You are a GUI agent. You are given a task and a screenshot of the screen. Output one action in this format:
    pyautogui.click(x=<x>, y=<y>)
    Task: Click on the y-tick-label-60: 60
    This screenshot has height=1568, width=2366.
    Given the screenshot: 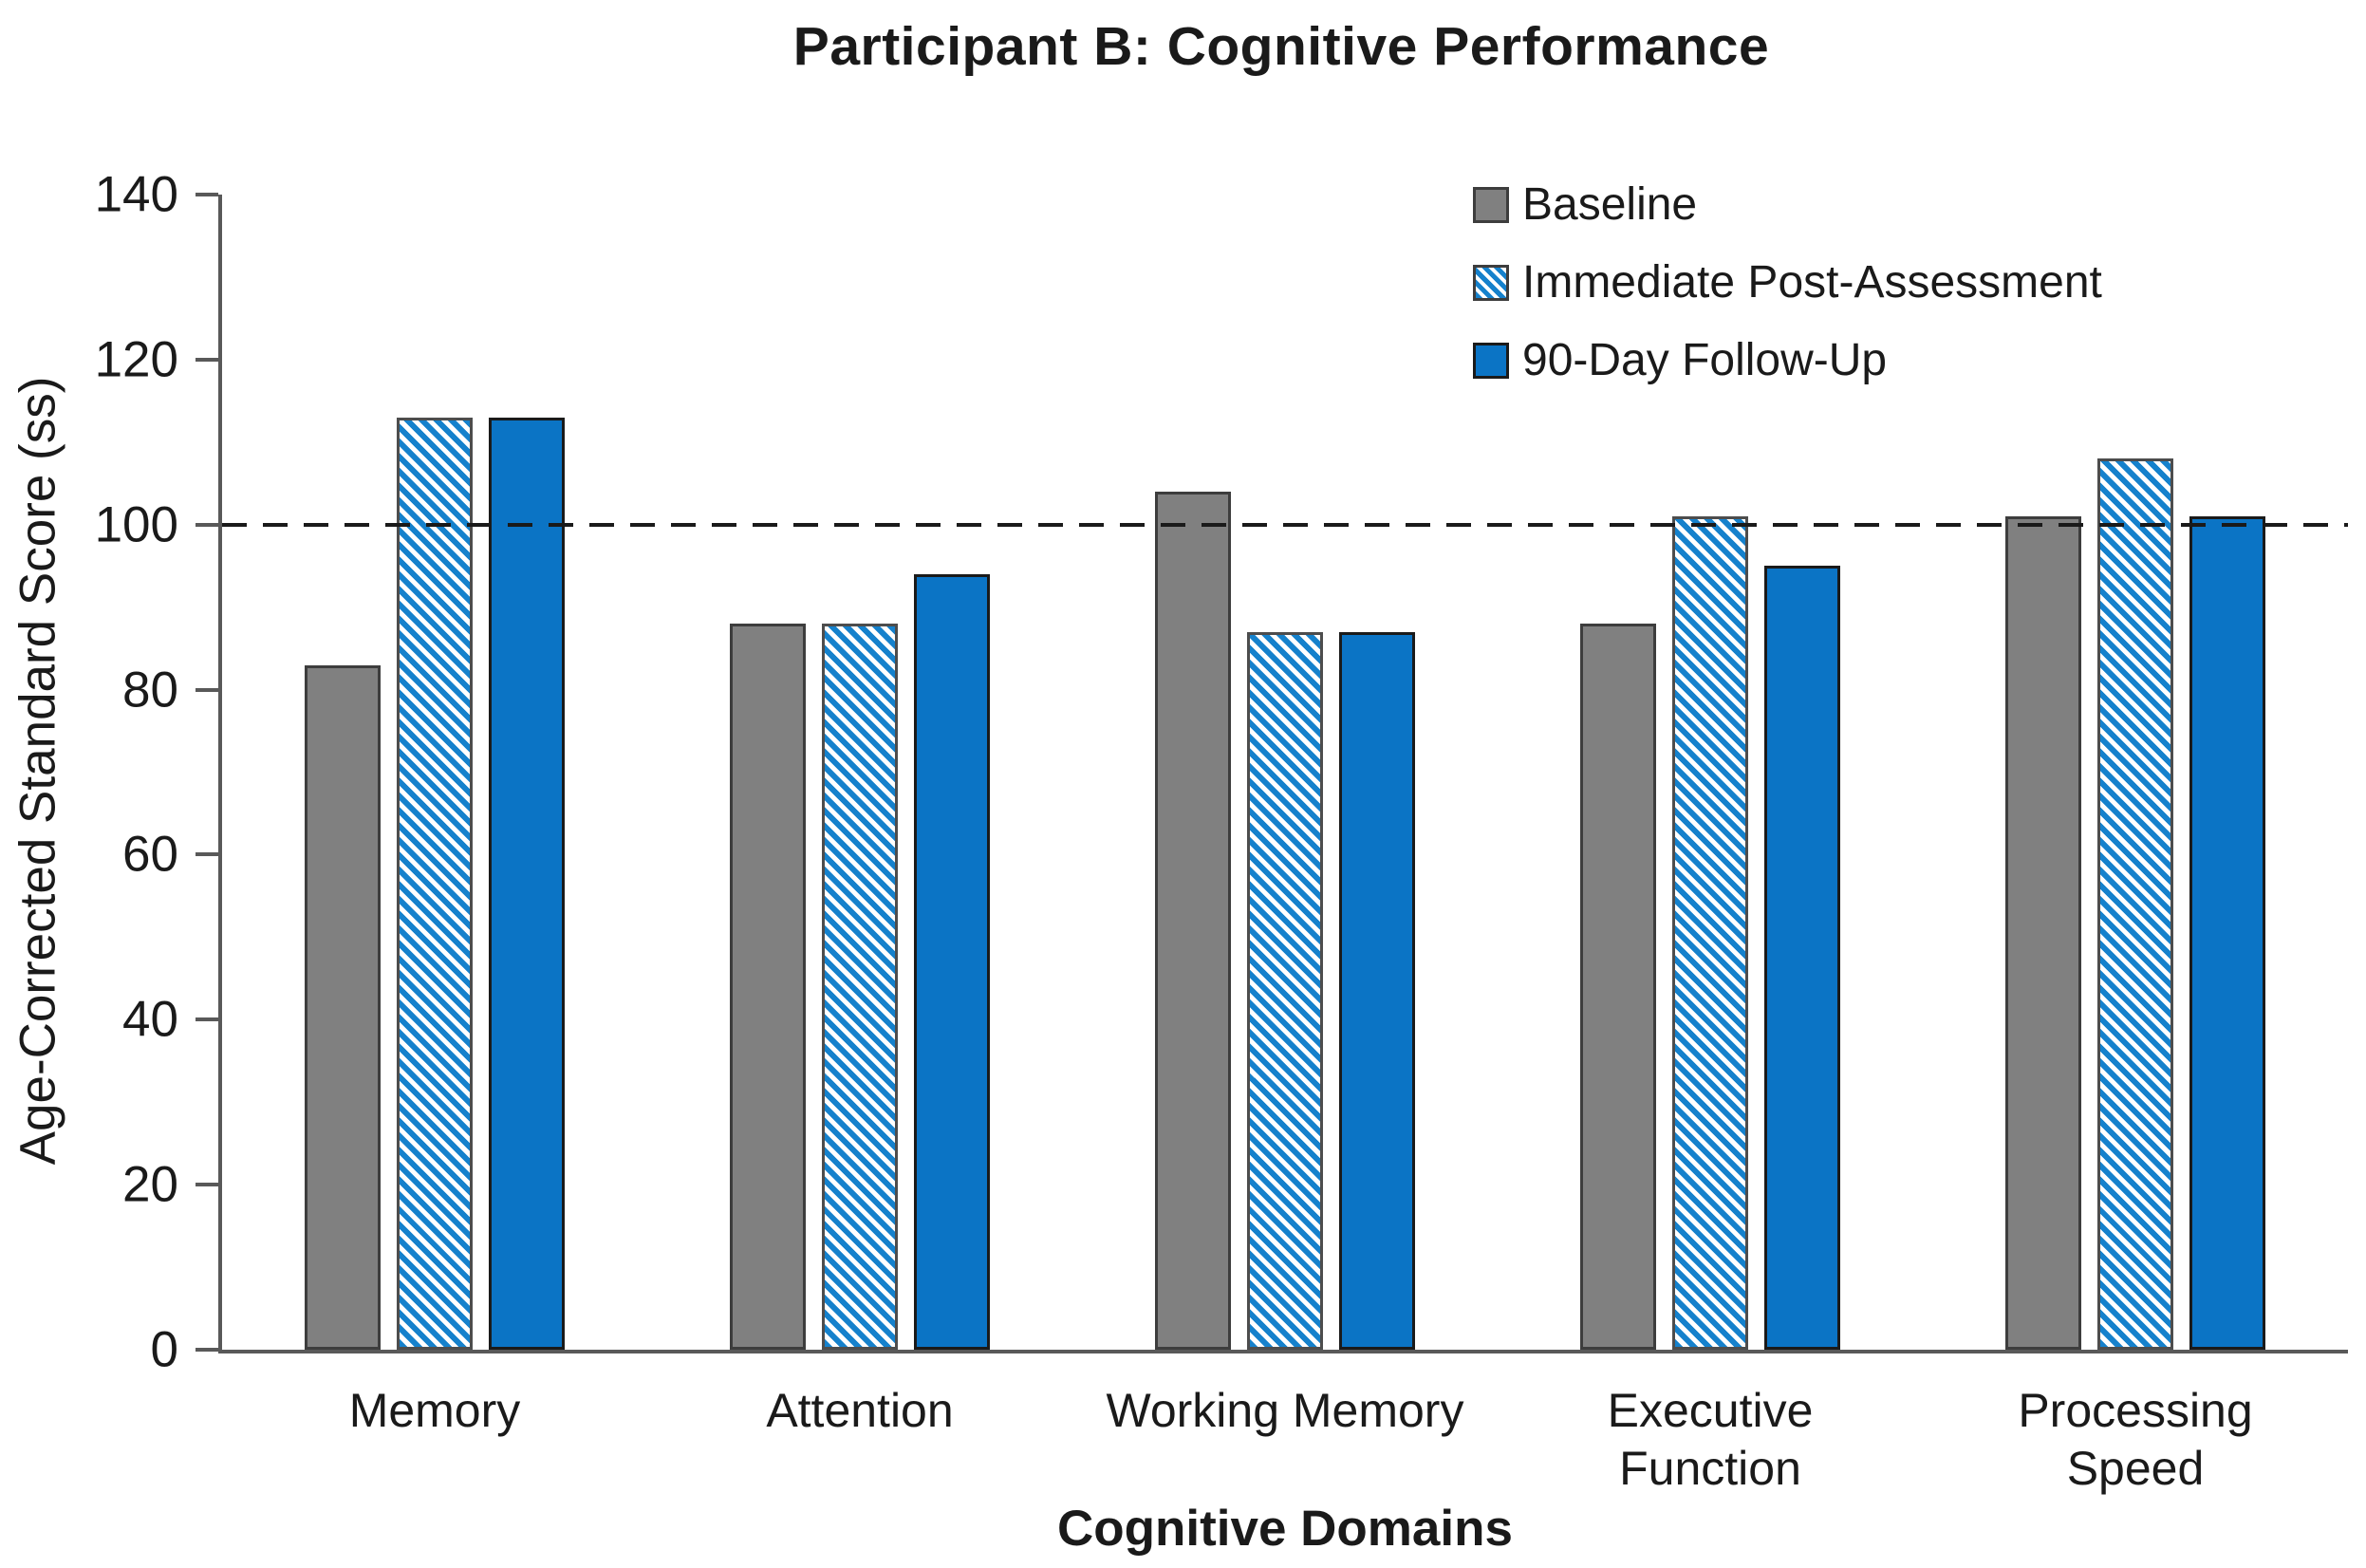 What is the action you would take?
    pyautogui.click(x=150, y=855)
    